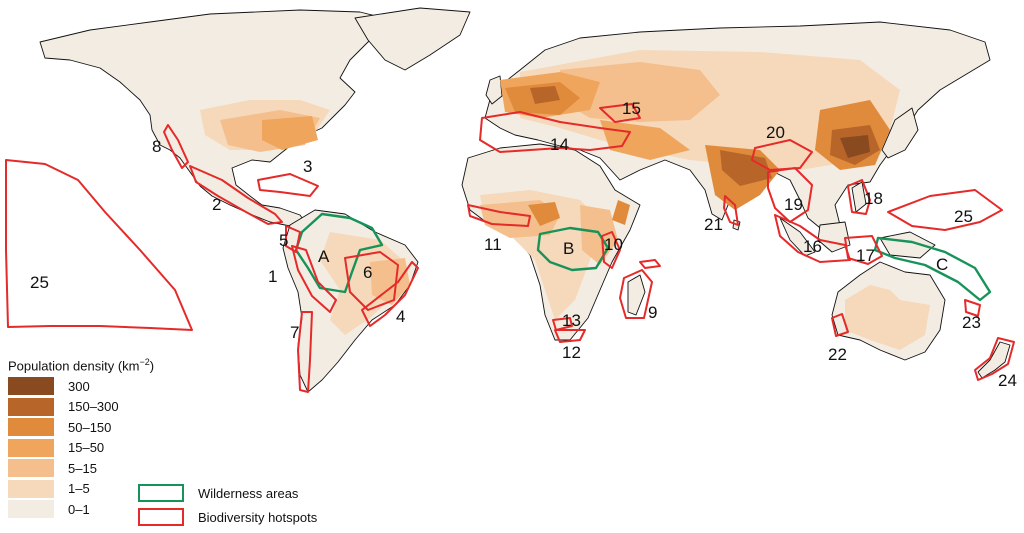  Describe the element at coordinates (559, 144) in the screenshot. I see `hotspot-label: 14` at that location.